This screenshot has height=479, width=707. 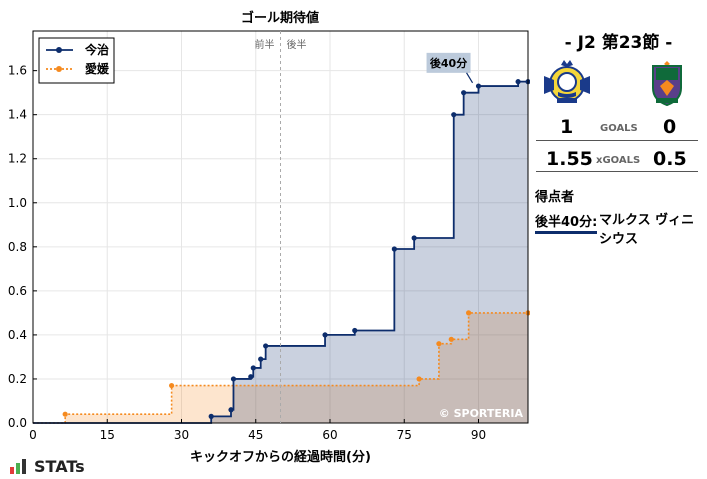 What do you see at coordinates (297, 44) in the screenshot?
I see `second-half-label: 後半` at bounding box center [297, 44].